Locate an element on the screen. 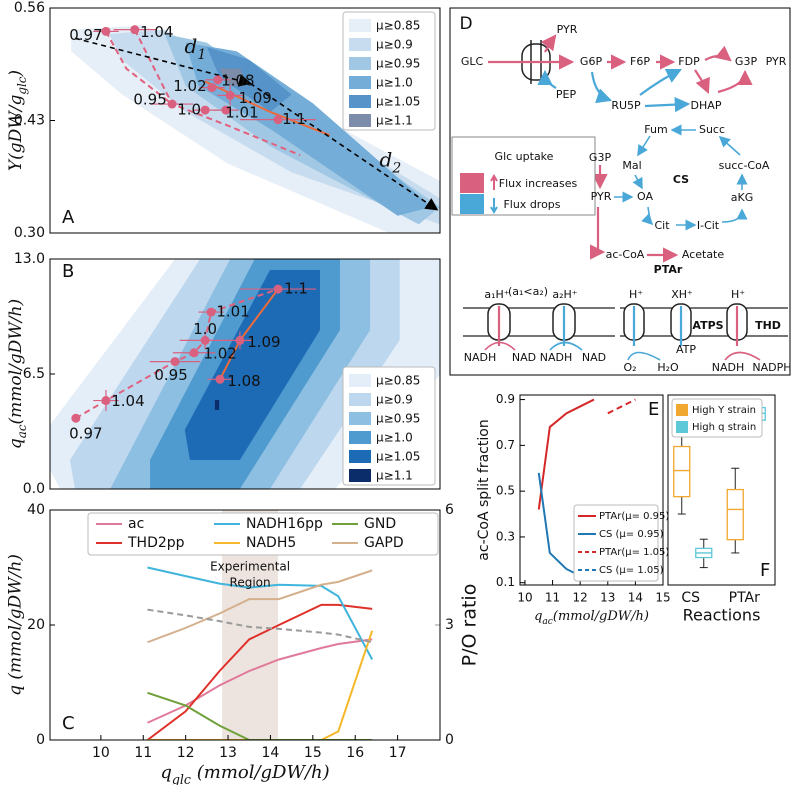 Image resolution: width=800 pixels, height=785 pixels. y-tick-label: 0.30 is located at coordinates (29, 233).